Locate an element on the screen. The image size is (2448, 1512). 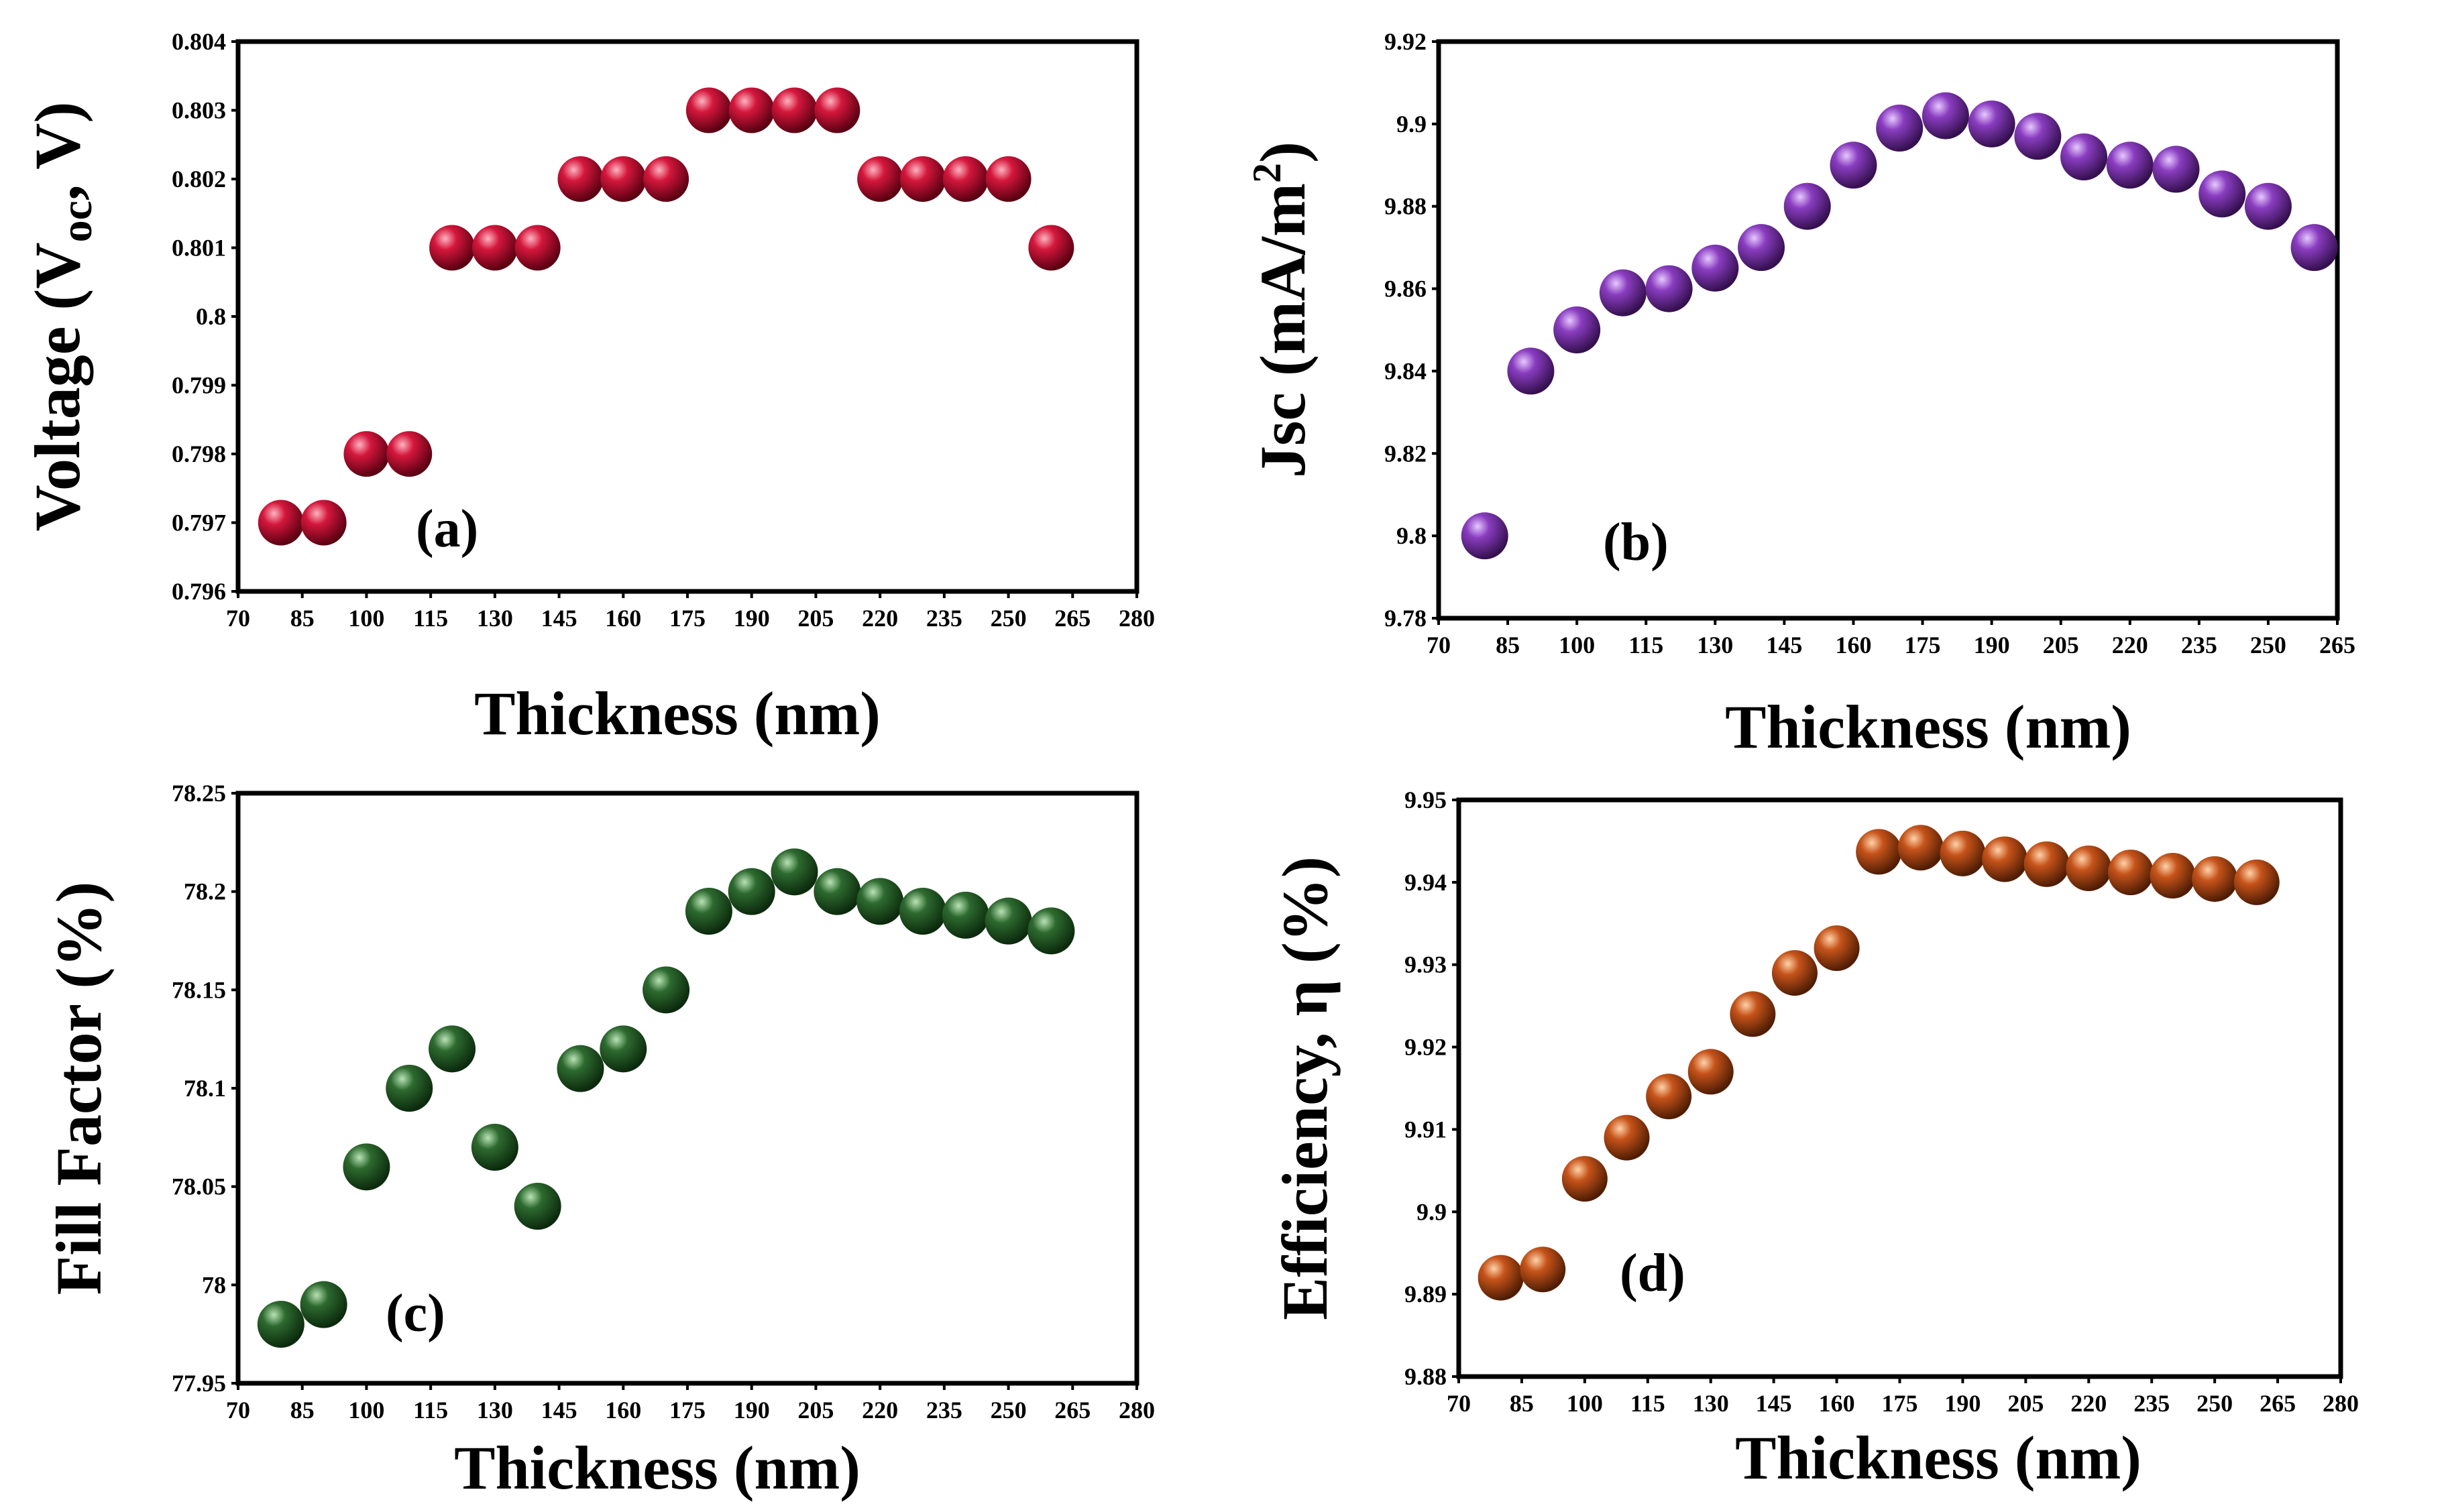
x-tick-label: 235 is located at coordinates (944, 1410).